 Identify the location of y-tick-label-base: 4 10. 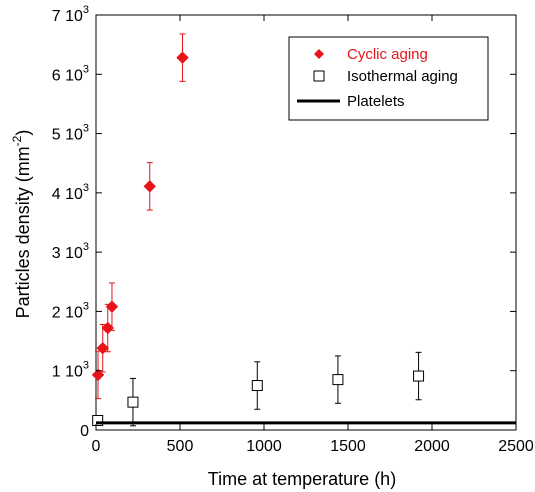
(67, 194).